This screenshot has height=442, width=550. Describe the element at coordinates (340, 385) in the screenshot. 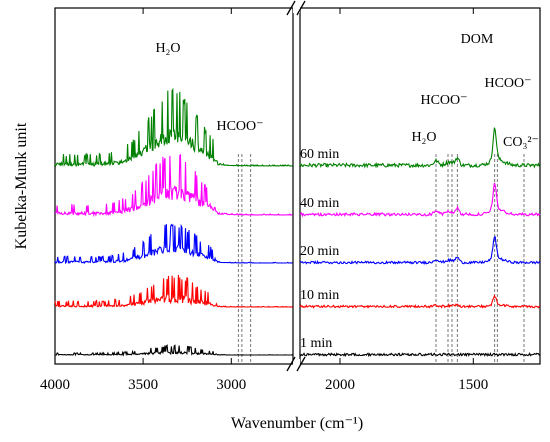

I see `x-tick-label: 2000` at that location.